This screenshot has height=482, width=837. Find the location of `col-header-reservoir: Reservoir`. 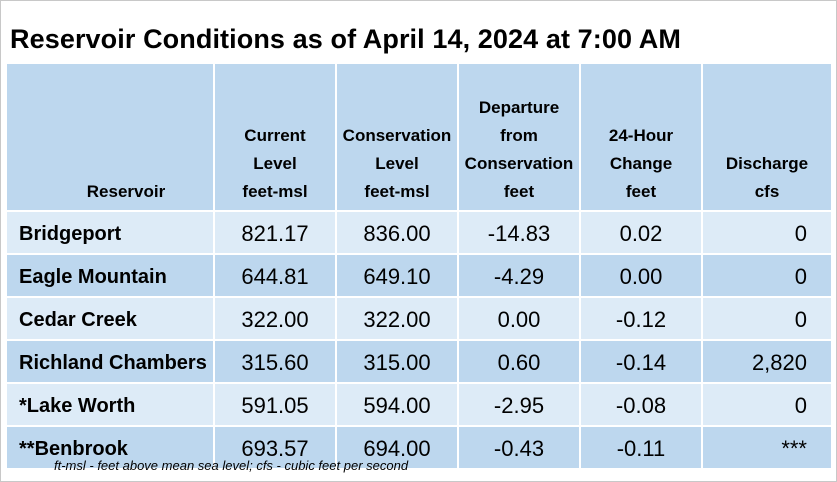

col-header-reservoir: Reservoir is located at coordinates (111, 137).